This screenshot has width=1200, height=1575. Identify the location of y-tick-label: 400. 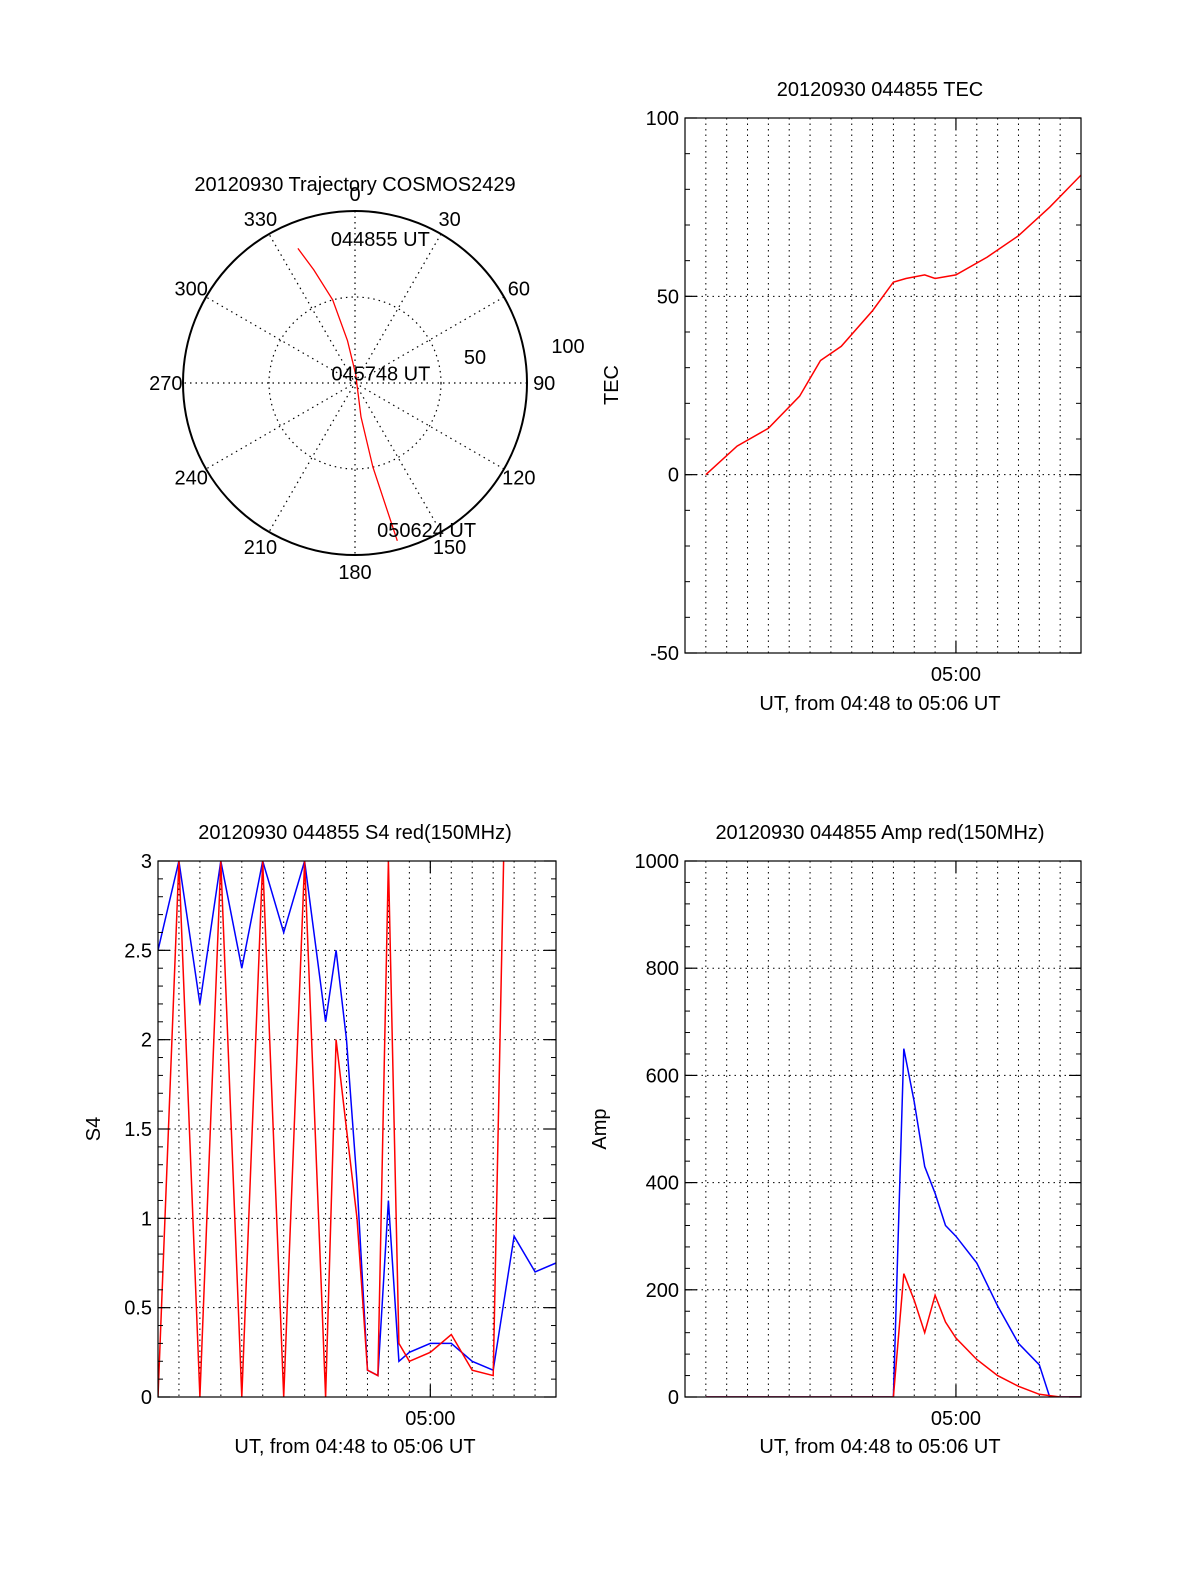
(662, 1184).